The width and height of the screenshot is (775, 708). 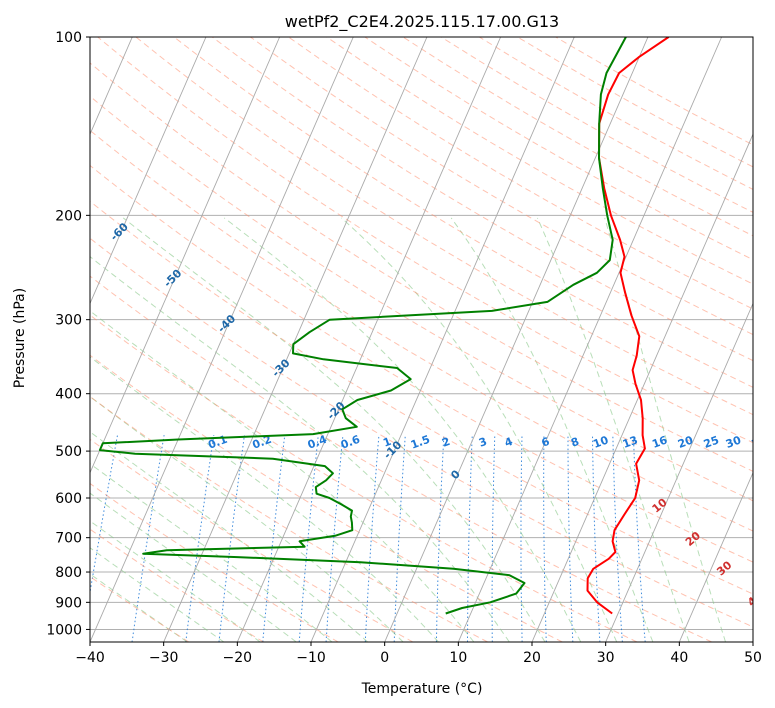 I want to click on y-axis-ticks: 1000 900 800 700 600 500 400 300 200 100, so click(x=68, y=334).